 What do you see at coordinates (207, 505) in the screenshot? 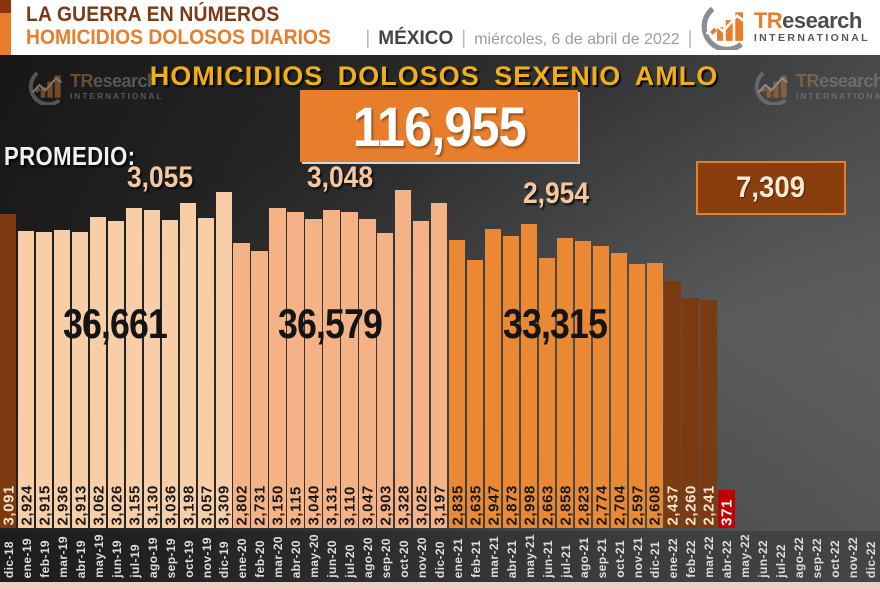
I see `bar-value-label: 3,057` at bounding box center [207, 505].